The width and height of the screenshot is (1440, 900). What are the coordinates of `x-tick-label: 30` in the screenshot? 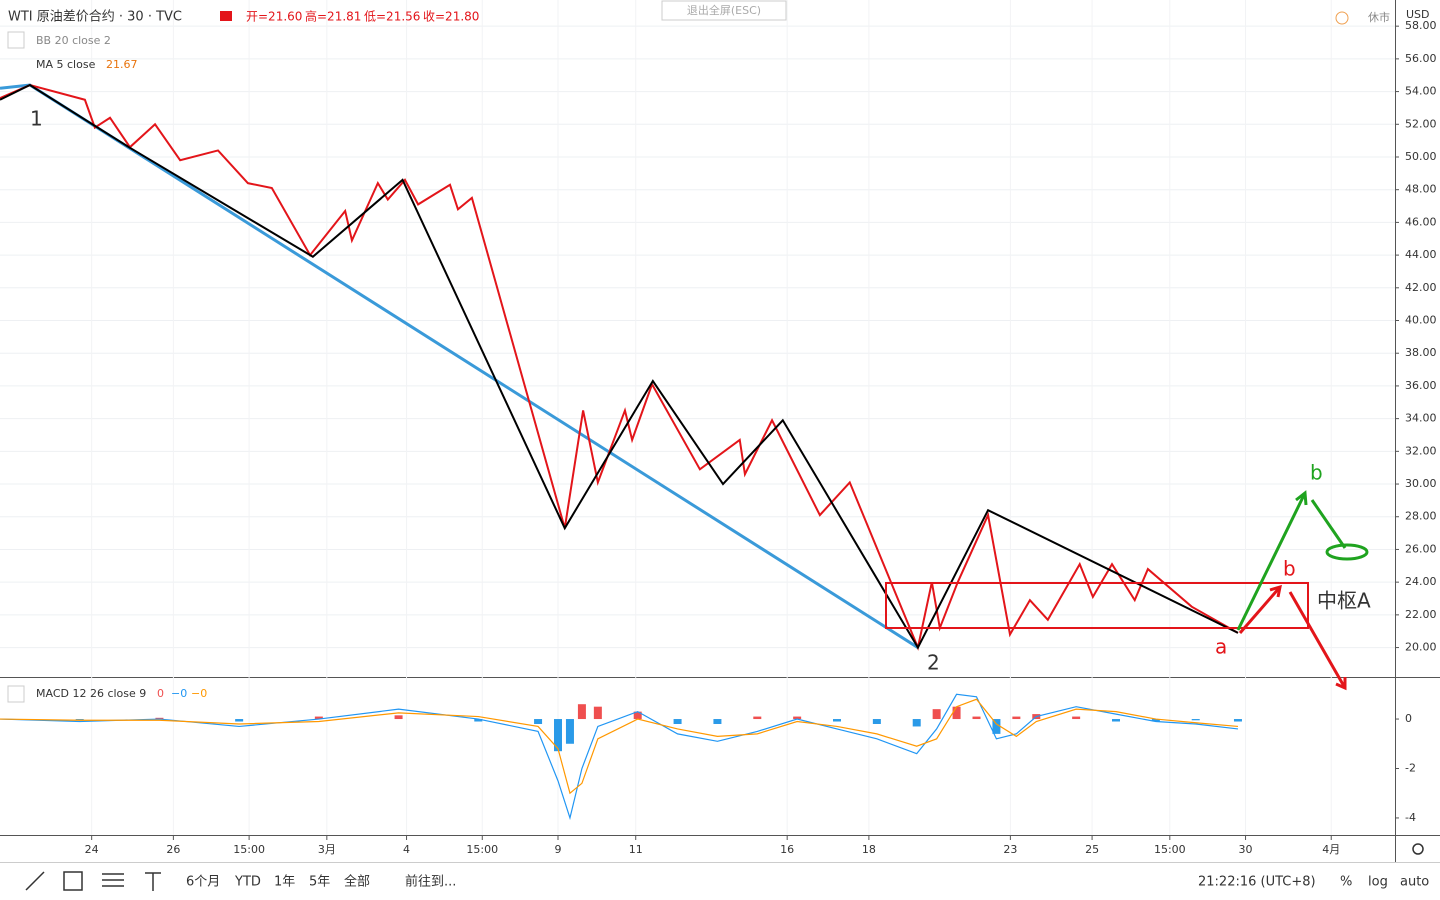 It's located at (1246, 849).